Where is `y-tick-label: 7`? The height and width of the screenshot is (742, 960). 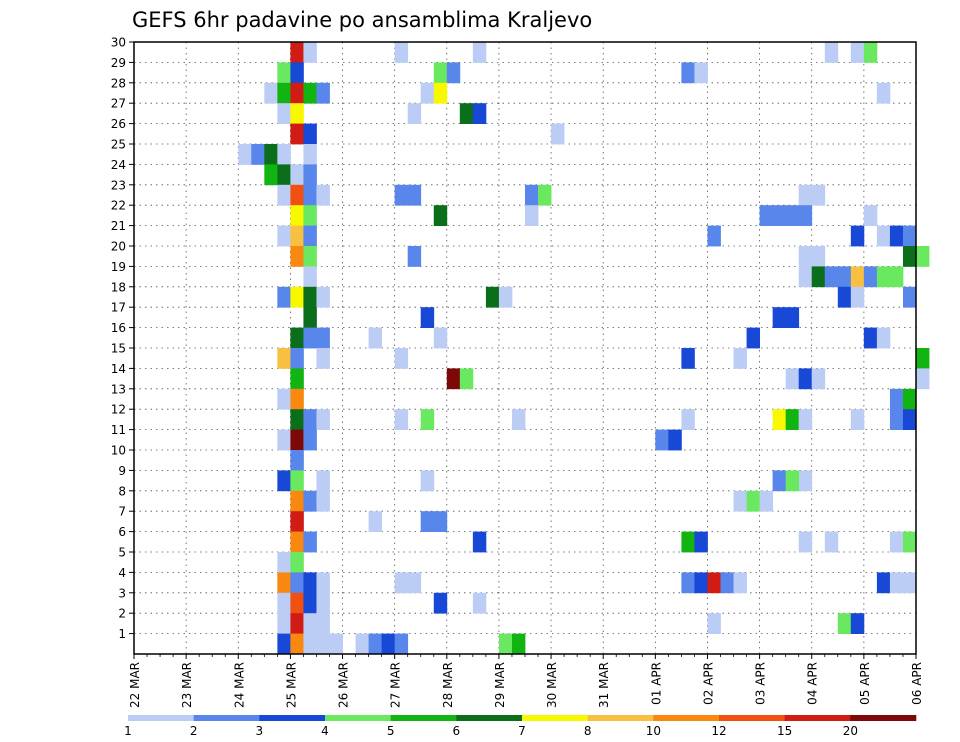
y-tick-label: 7 is located at coordinates (122, 512).